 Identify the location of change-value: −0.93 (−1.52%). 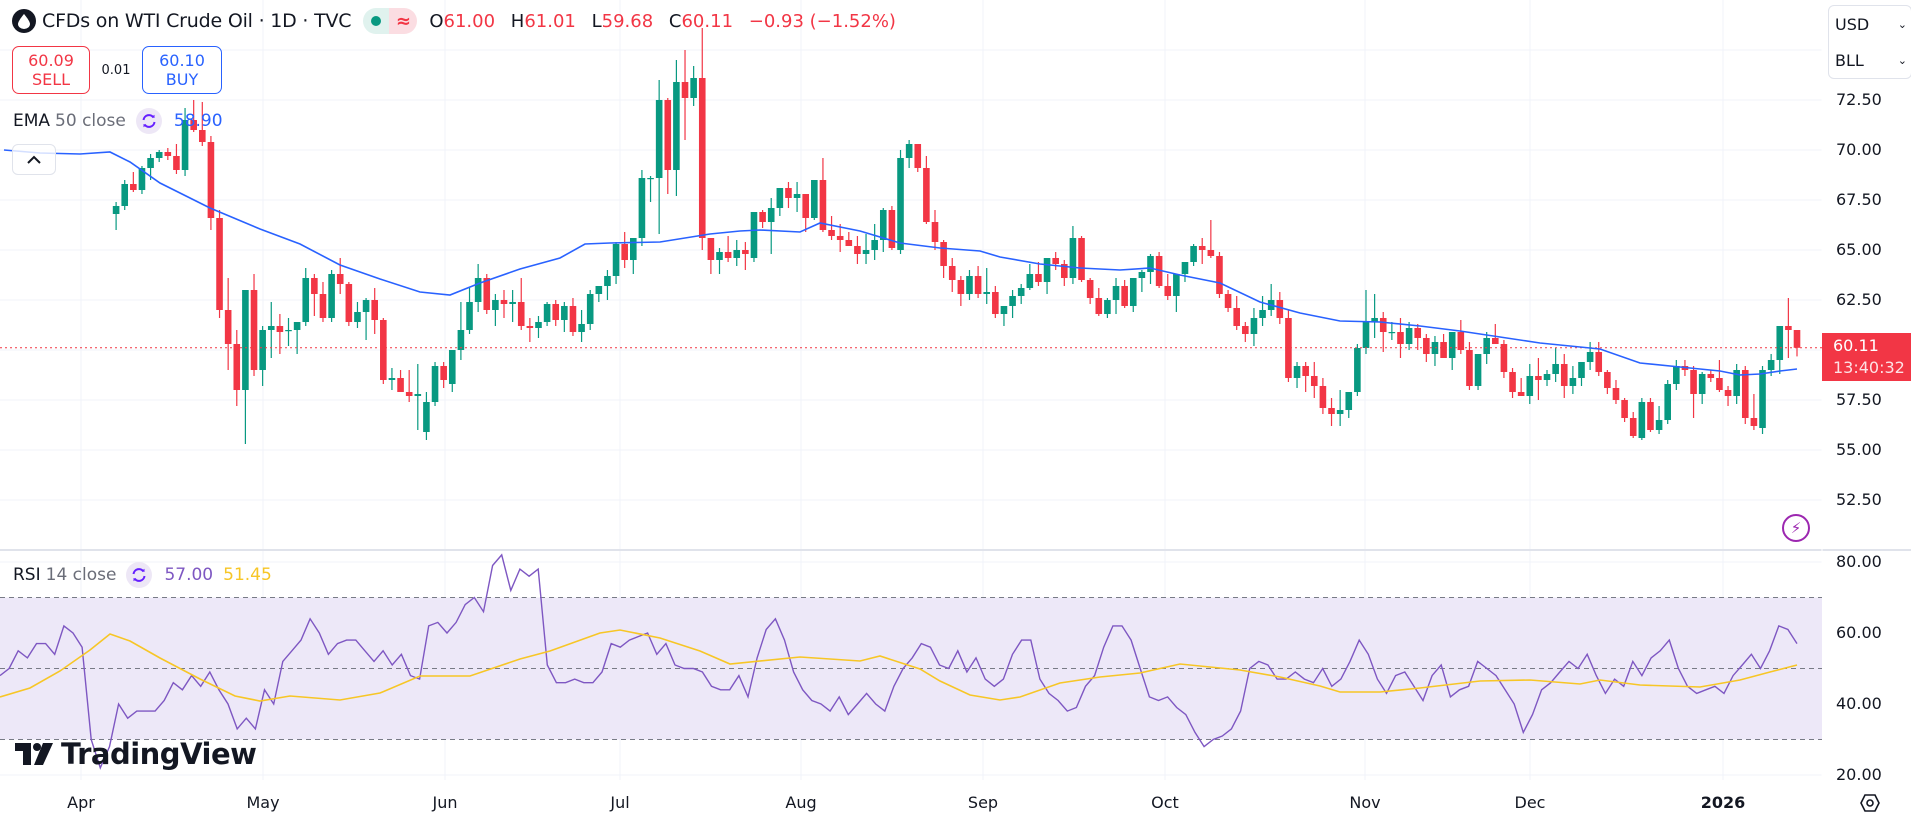
(822, 21).